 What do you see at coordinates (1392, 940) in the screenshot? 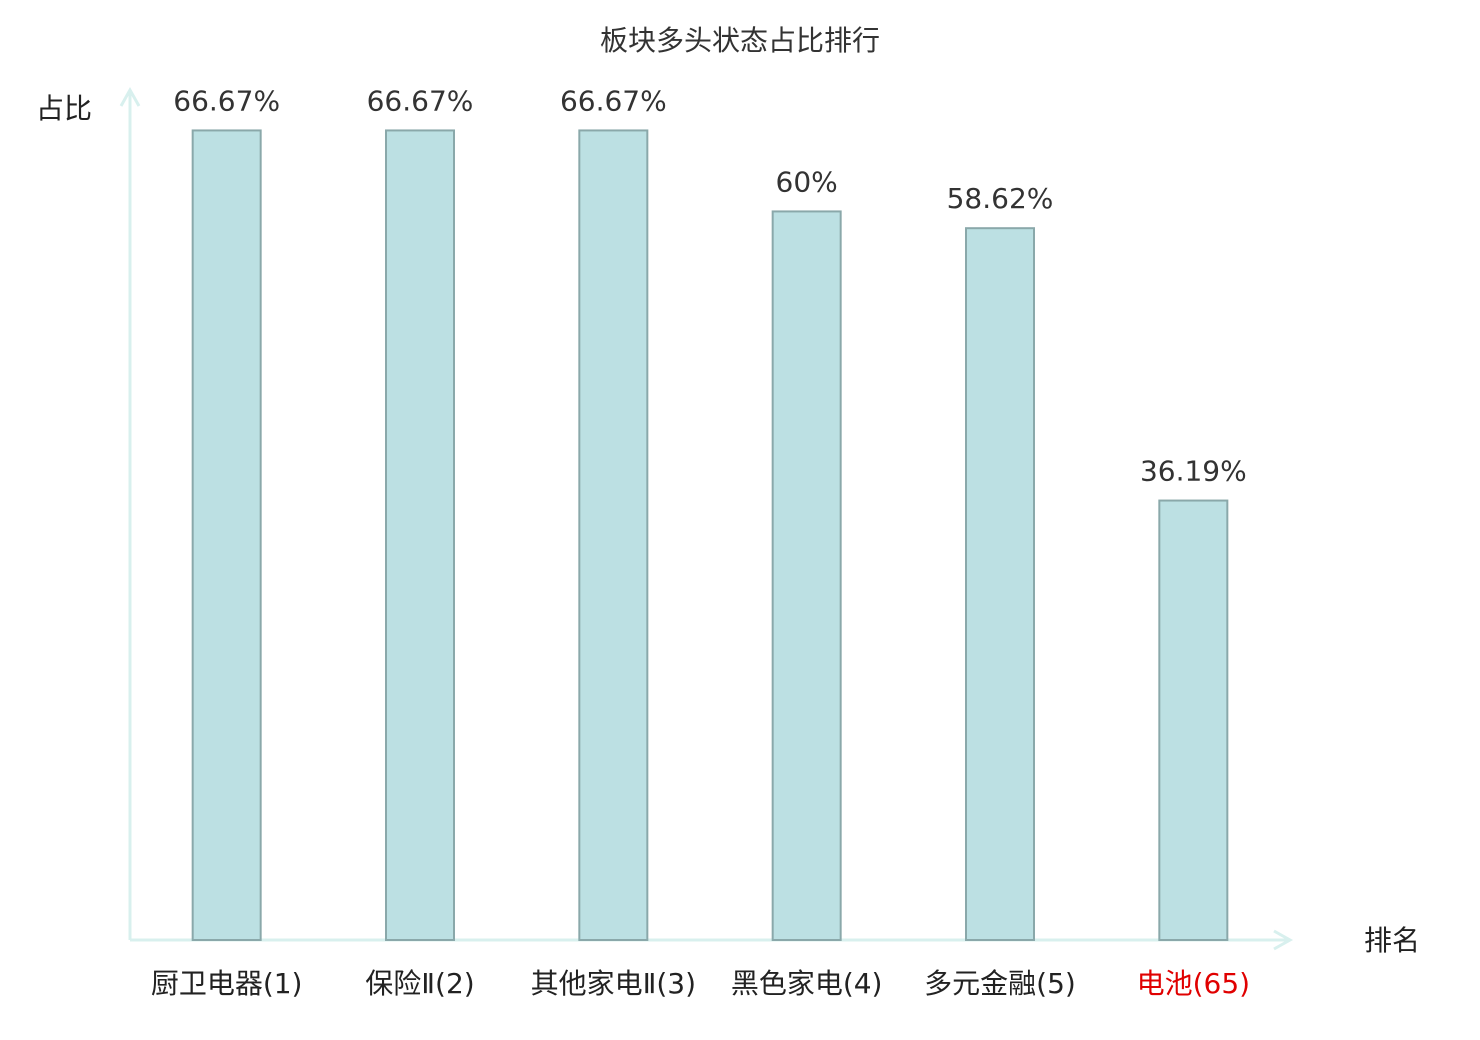
I see `x-axis-label: 排名` at bounding box center [1392, 940].